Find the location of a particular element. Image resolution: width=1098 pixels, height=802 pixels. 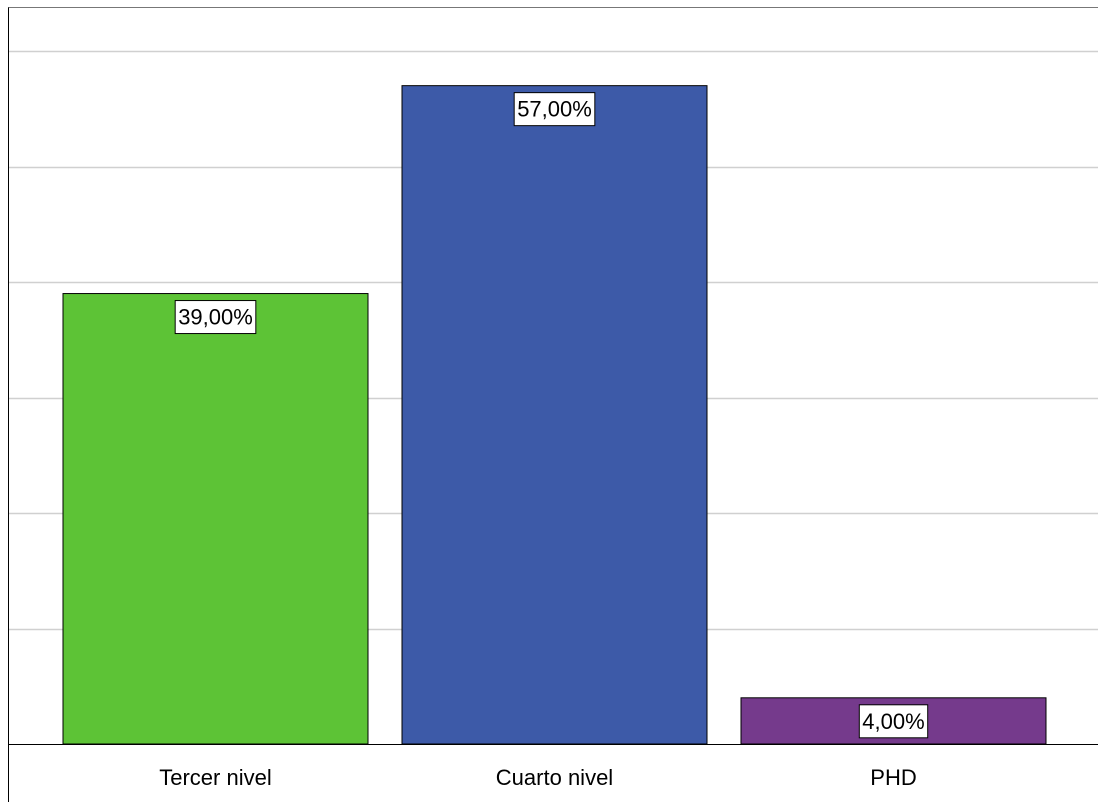

data-label: 4,00% is located at coordinates (893, 721).